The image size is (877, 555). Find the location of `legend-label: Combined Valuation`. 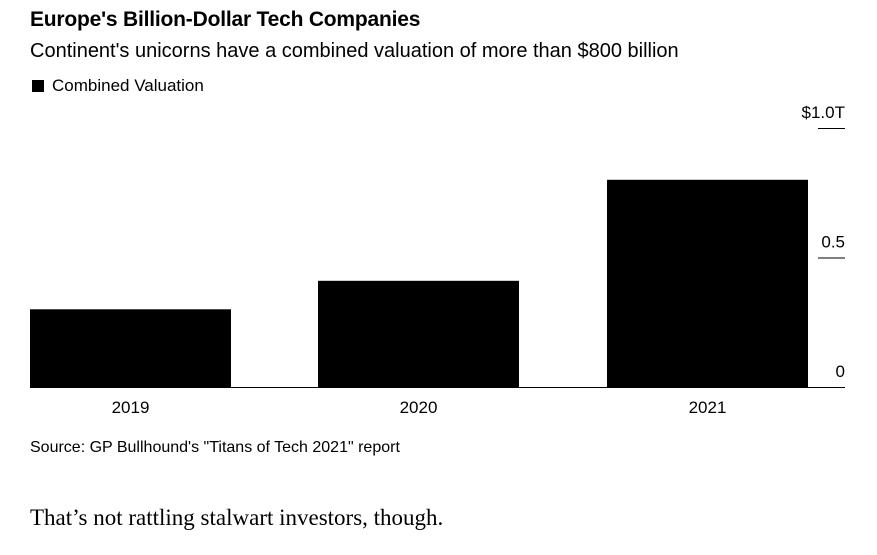

legend-label: Combined Valuation is located at coordinates (128, 85).